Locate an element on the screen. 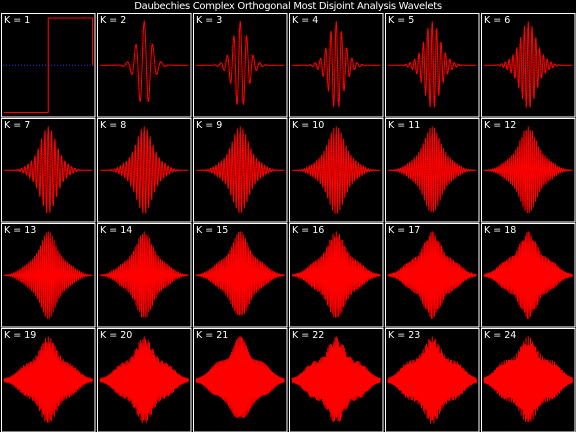 The height and width of the screenshot is (432, 576). panel-k-10: K = 10 is located at coordinates (336, 170).